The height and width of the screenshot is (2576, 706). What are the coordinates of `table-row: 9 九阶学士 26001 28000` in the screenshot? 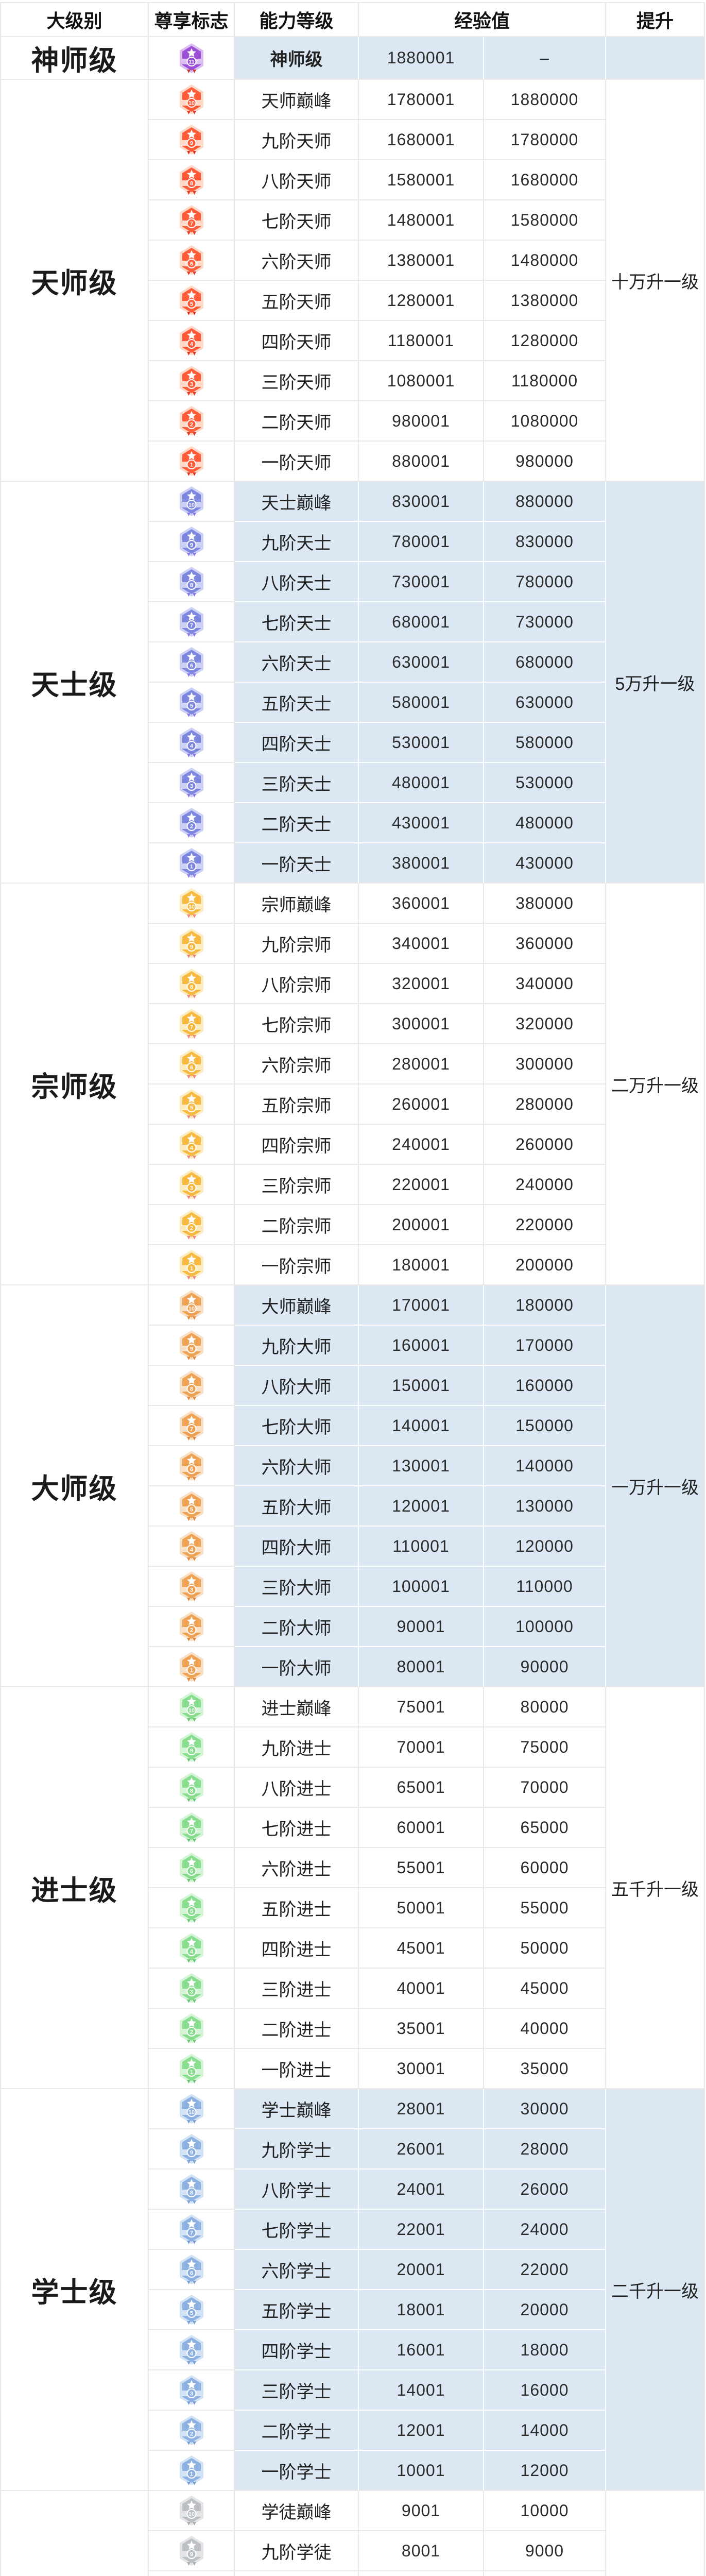 It's located at (353, 2149).